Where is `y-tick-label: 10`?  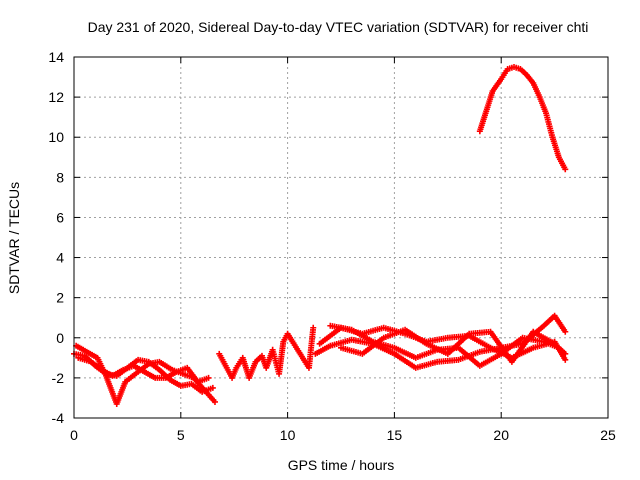 y-tick-label: 10 is located at coordinates (56, 137).